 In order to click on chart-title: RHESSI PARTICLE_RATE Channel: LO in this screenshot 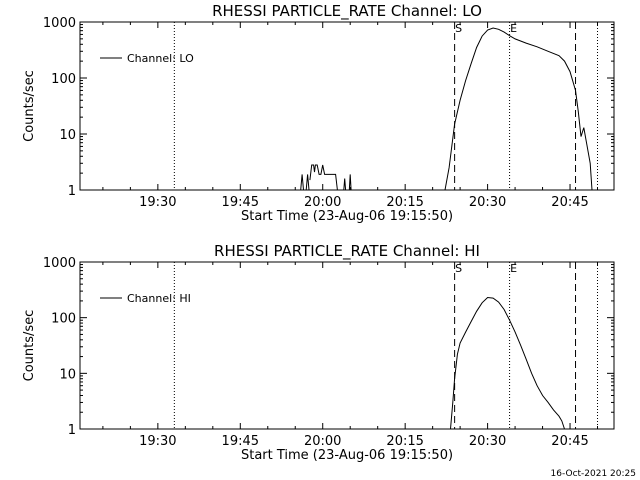, I will do `click(347, 11)`.